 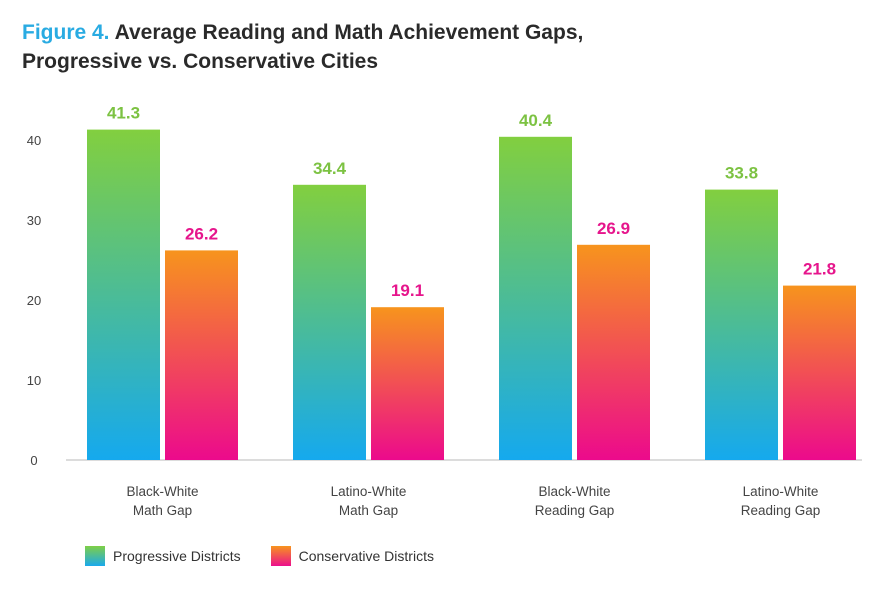 What do you see at coordinates (177, 556) in the screenshot?
I see `legend-label-progressive: Progressive Districts` at bounding box center [177, 556].